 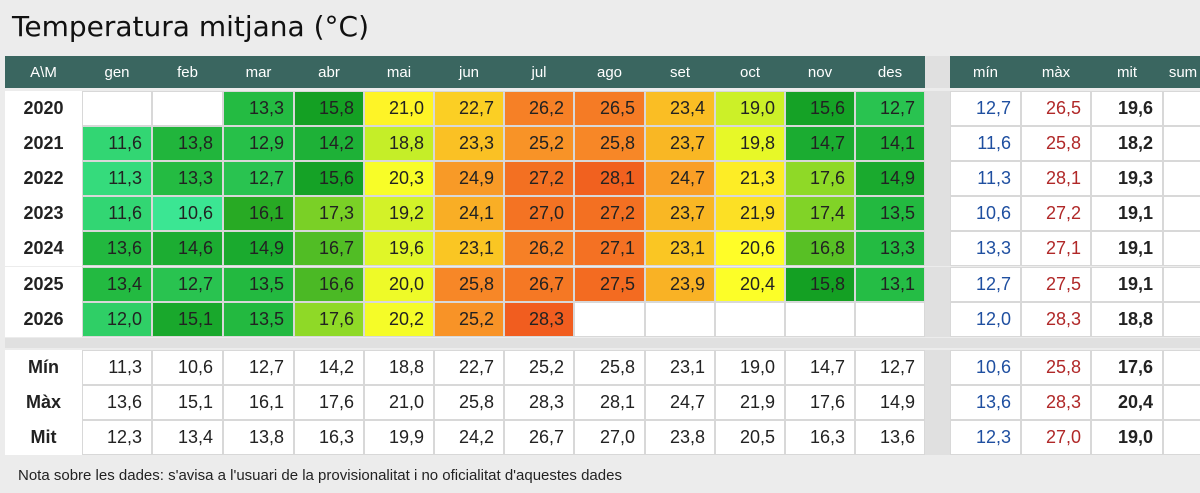 What do you see at coordinates (1056, 108) in the screenshot?
I see `year-max-value: 26,5` at bounding box center [1056, 108].